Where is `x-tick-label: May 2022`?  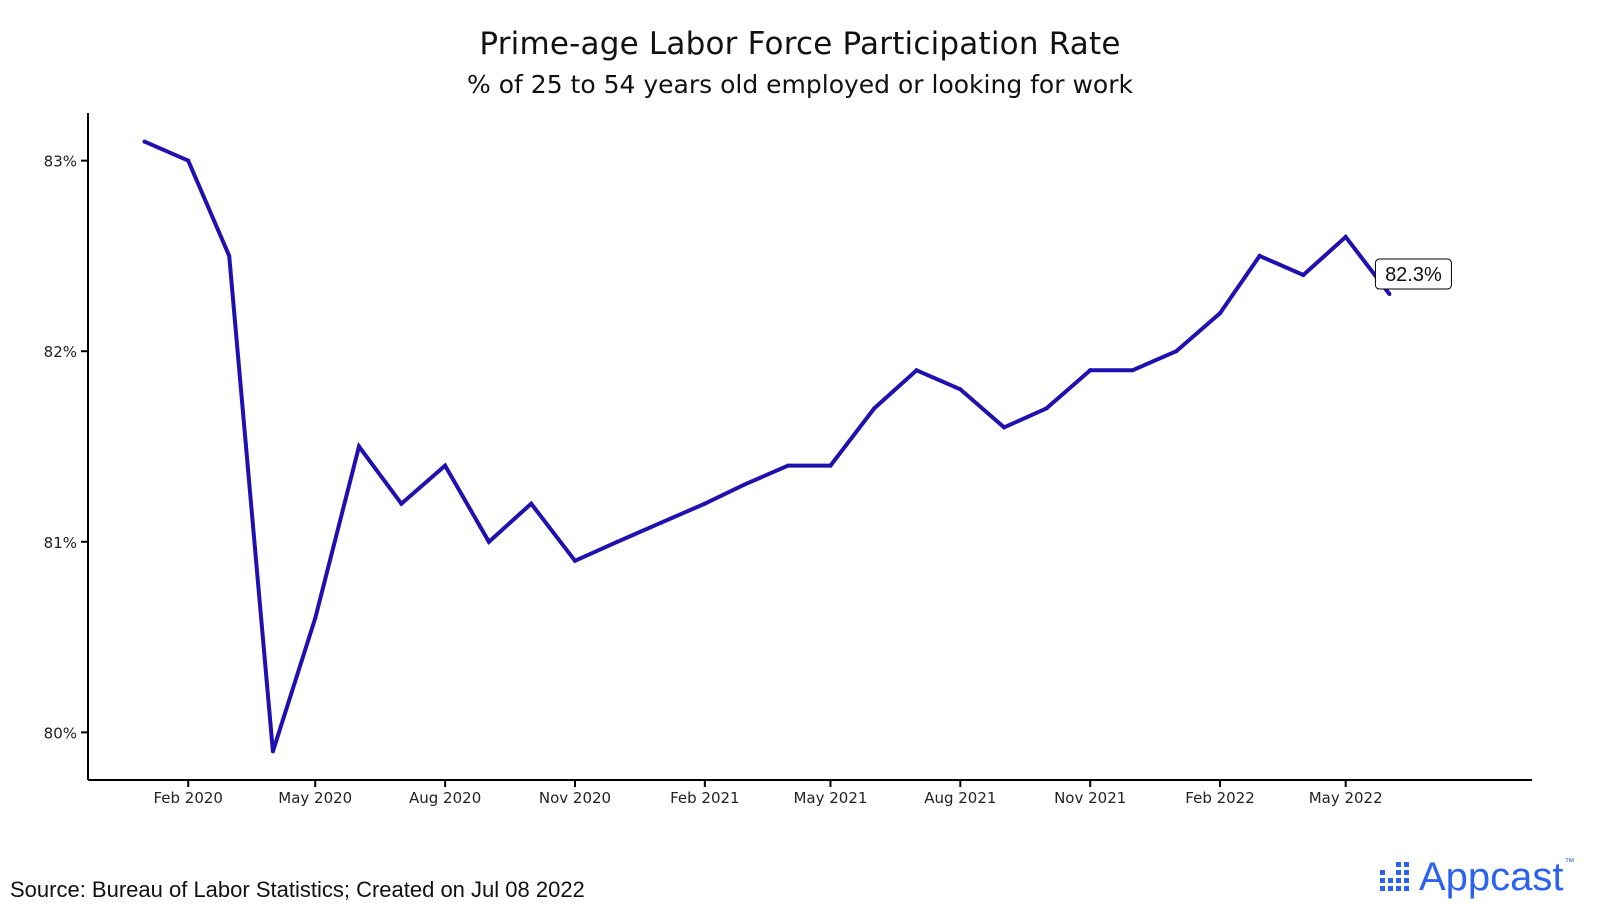
x-tick-label: May 2022 is located at coordinates (1346, 798).